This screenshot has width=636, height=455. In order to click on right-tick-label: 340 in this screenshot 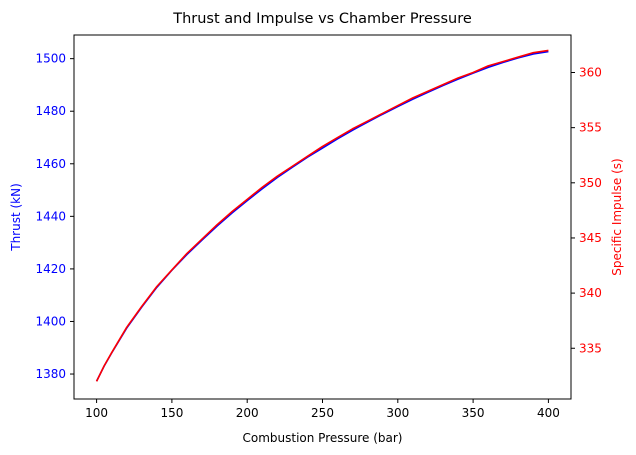, I will do `click(590, 293)`.